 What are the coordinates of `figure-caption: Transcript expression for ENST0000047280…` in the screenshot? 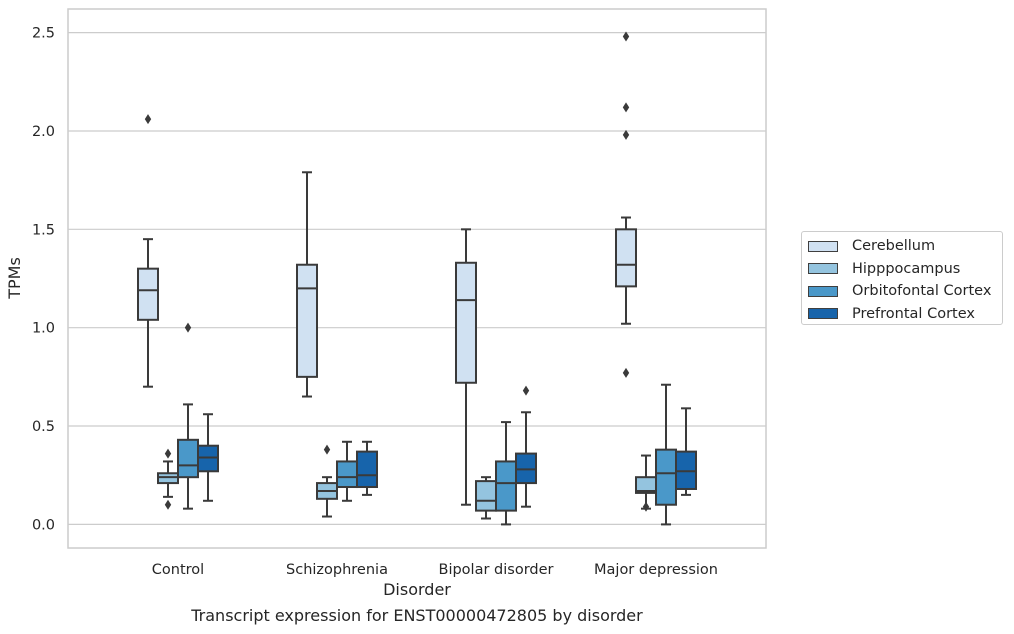 It's located at (417, 615).